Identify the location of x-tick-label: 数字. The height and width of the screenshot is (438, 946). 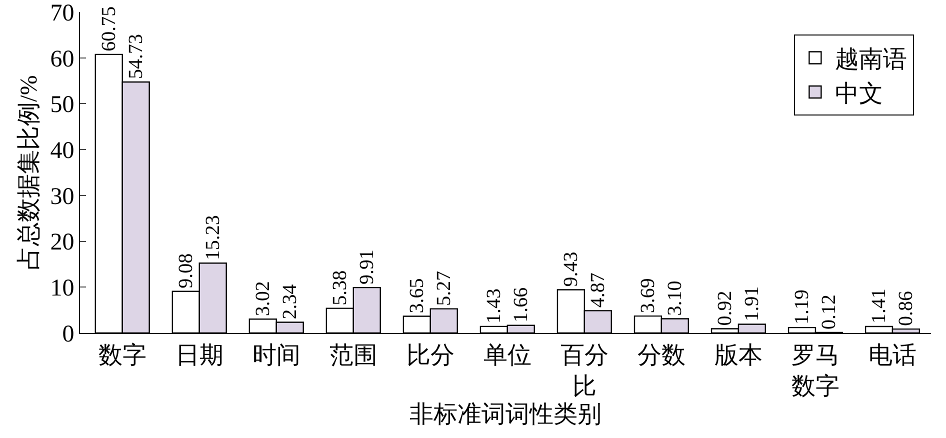
(122, 355).